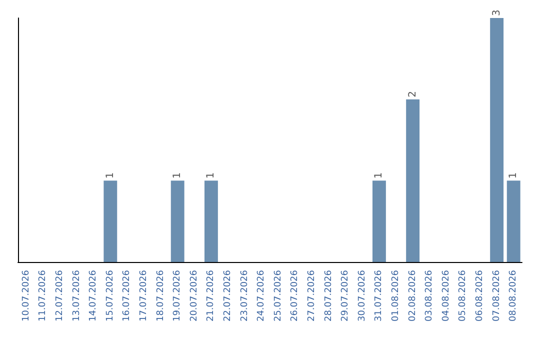 This screenshot has height=340, width=540. Describe the element at coordinates (497, 296) in the screenshot. I see `x-tick-label: 07.08.2026` at that location.